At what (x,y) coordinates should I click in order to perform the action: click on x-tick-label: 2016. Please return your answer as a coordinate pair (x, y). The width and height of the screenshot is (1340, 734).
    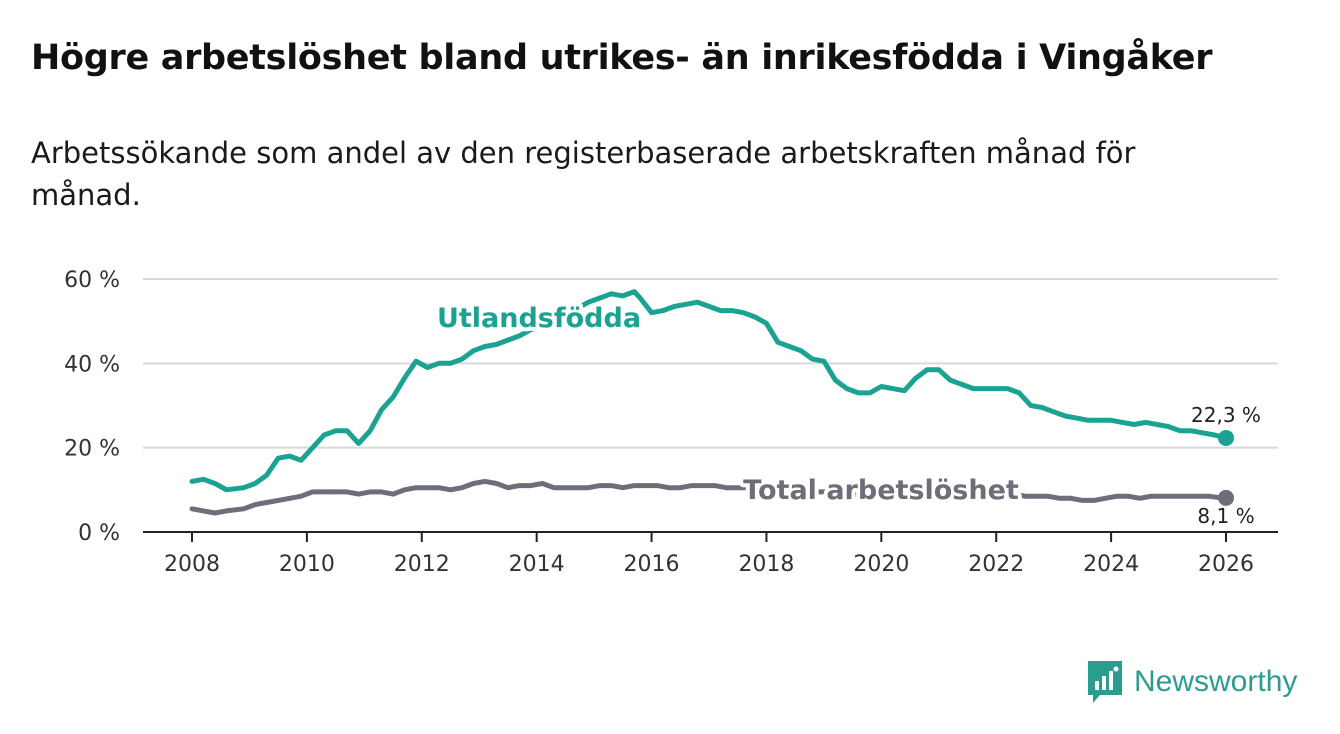
    Looking at the image, I should click on (652, 564).